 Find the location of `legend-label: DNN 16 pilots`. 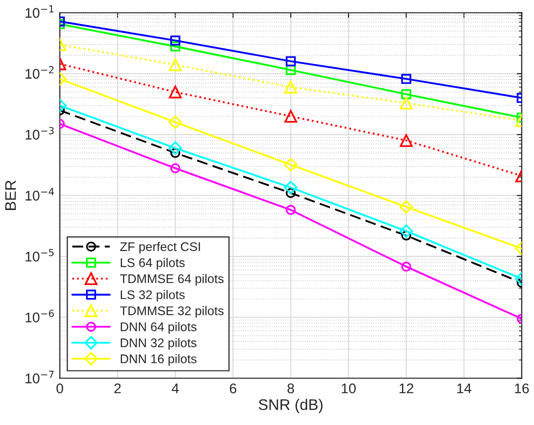

legend-label: DNN 16 pilots is located at coordinates (158, 360).